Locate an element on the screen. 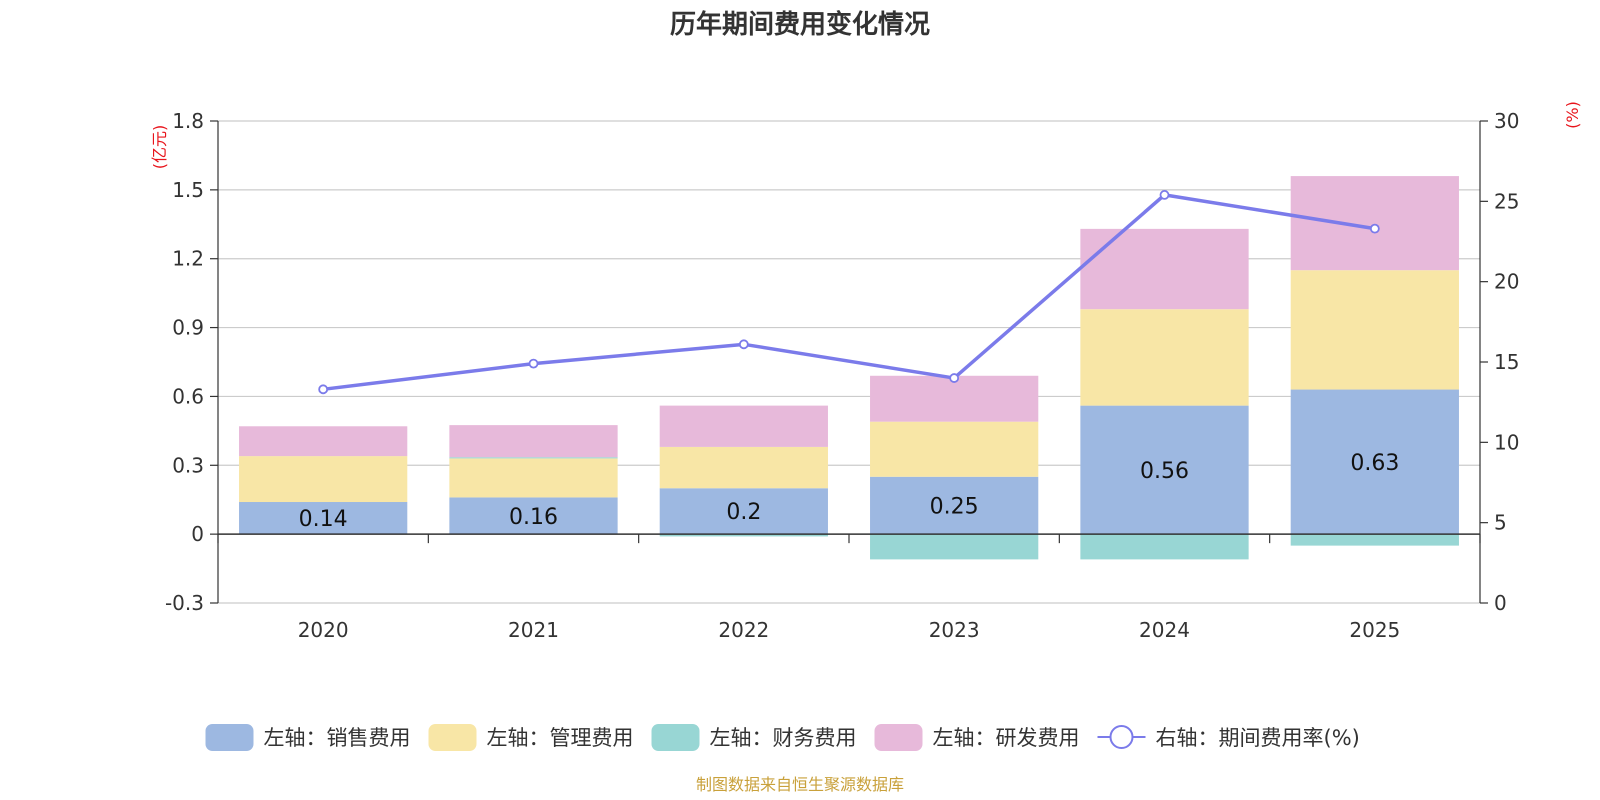 The height and width of the screenshot is (800, 1600). left-axis-tick-label: 0 is located at coordinates (197, 534).